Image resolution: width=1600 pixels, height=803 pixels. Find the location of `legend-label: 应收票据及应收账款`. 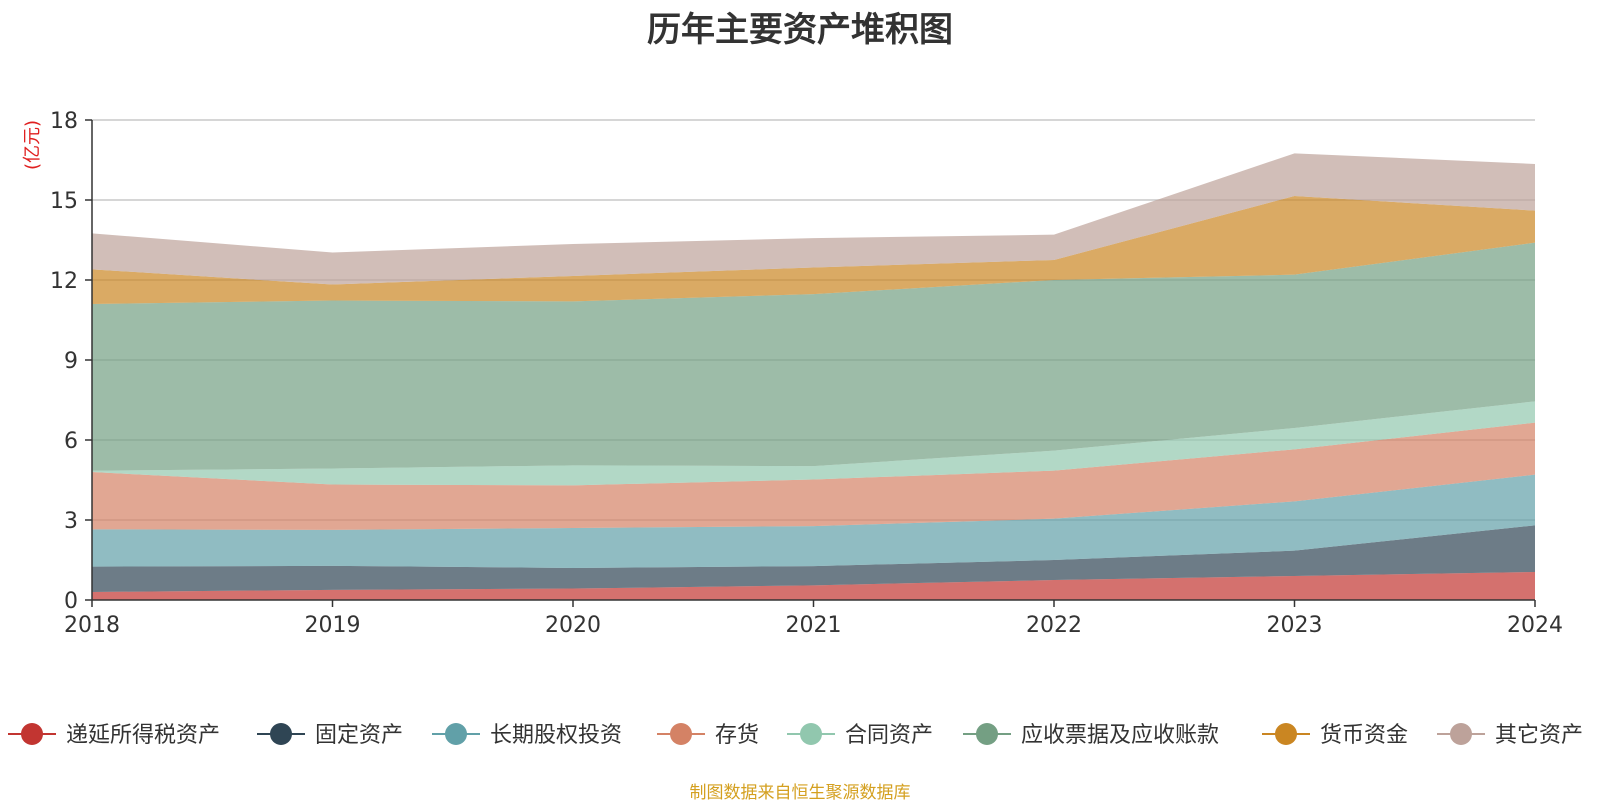

legend-label: 应收票据及应收账款 is located at coordinates (1120, 735).